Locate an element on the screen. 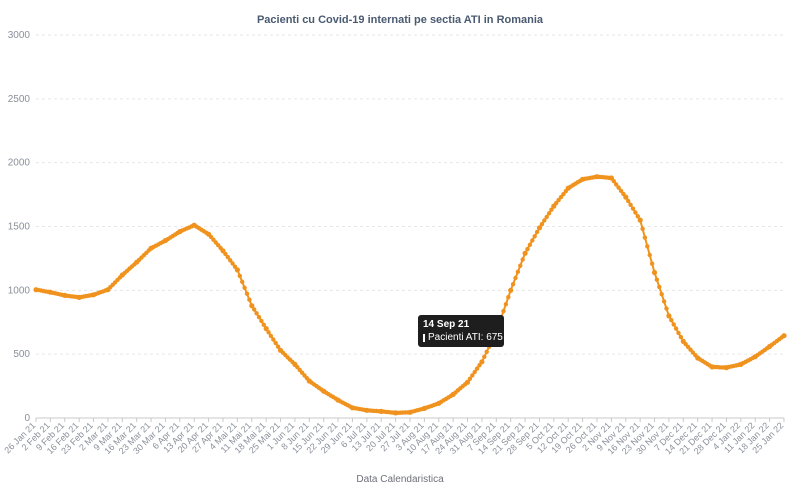  y-tick-label: 3000 is located at coordinates (19, 35).